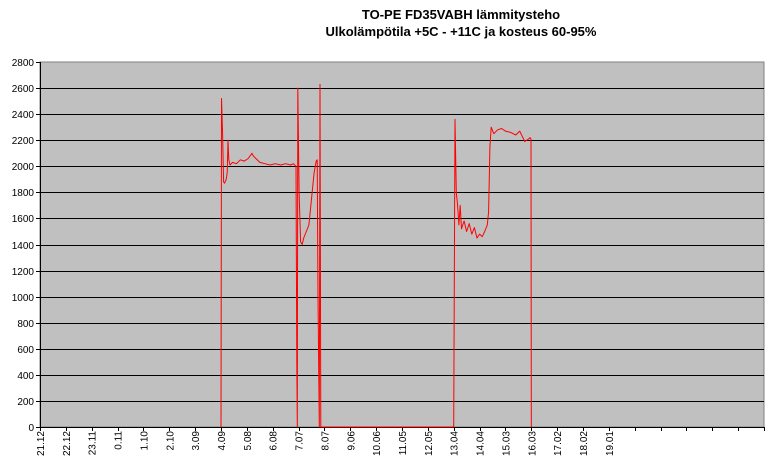 The height and width of the screenshot is (472, 772). I want to click on x-tick-label: 0.11, so click(119, 440).